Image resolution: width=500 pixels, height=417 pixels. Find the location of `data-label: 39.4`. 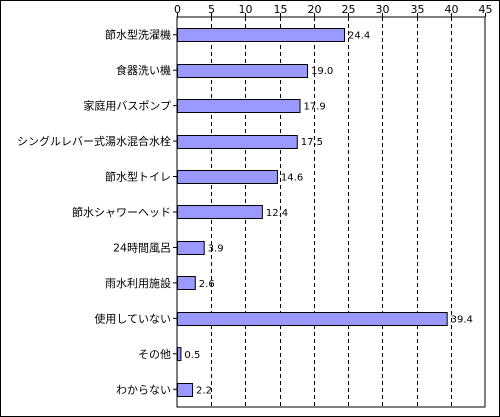

data-label: 39.4 is located at coordinates (462, 319).